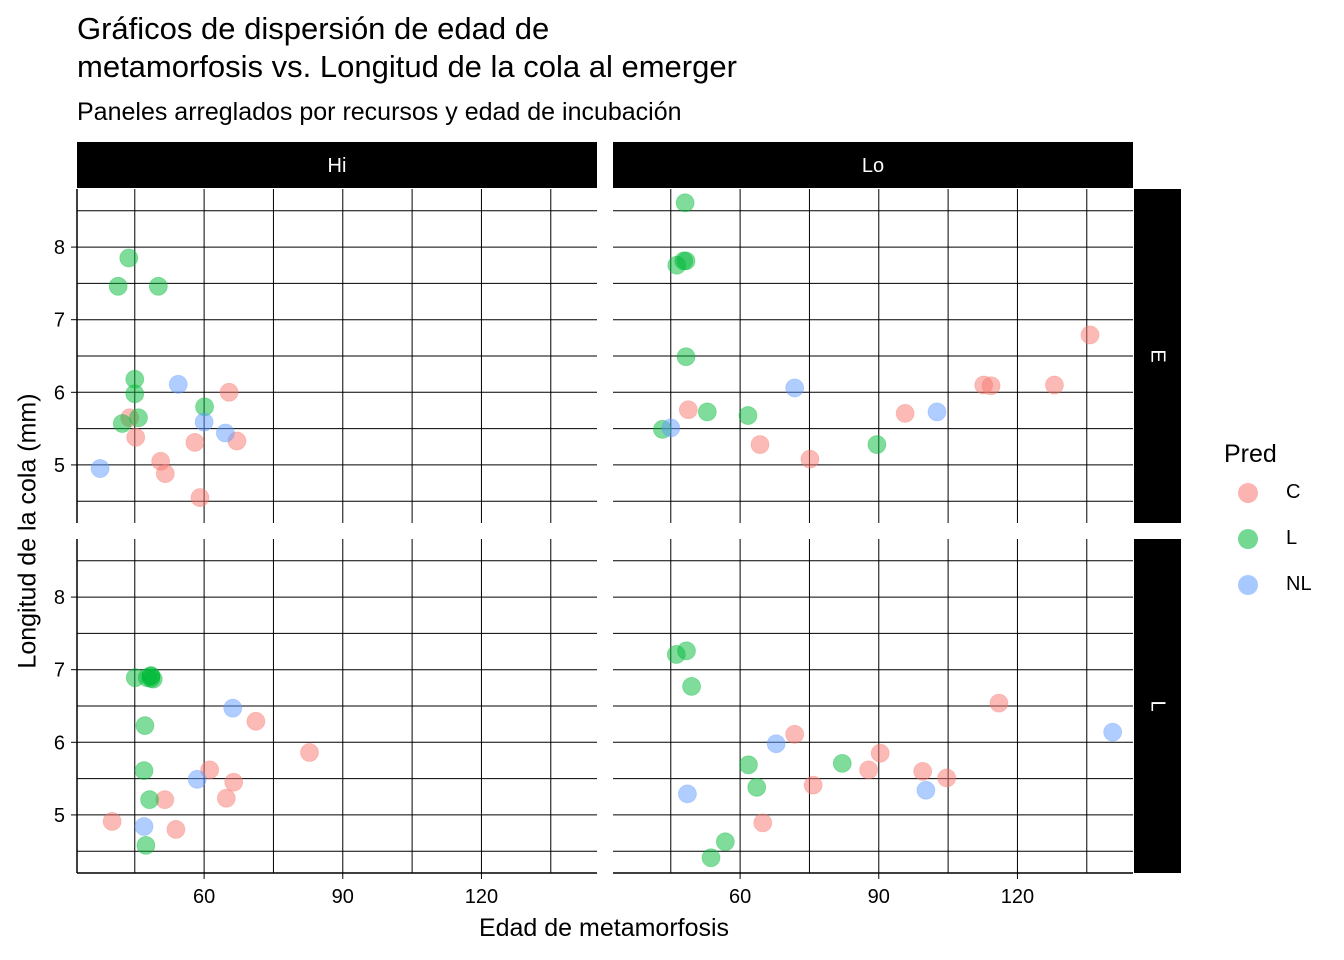  I want to click on legend-item-C: C, so click(1262, 500).